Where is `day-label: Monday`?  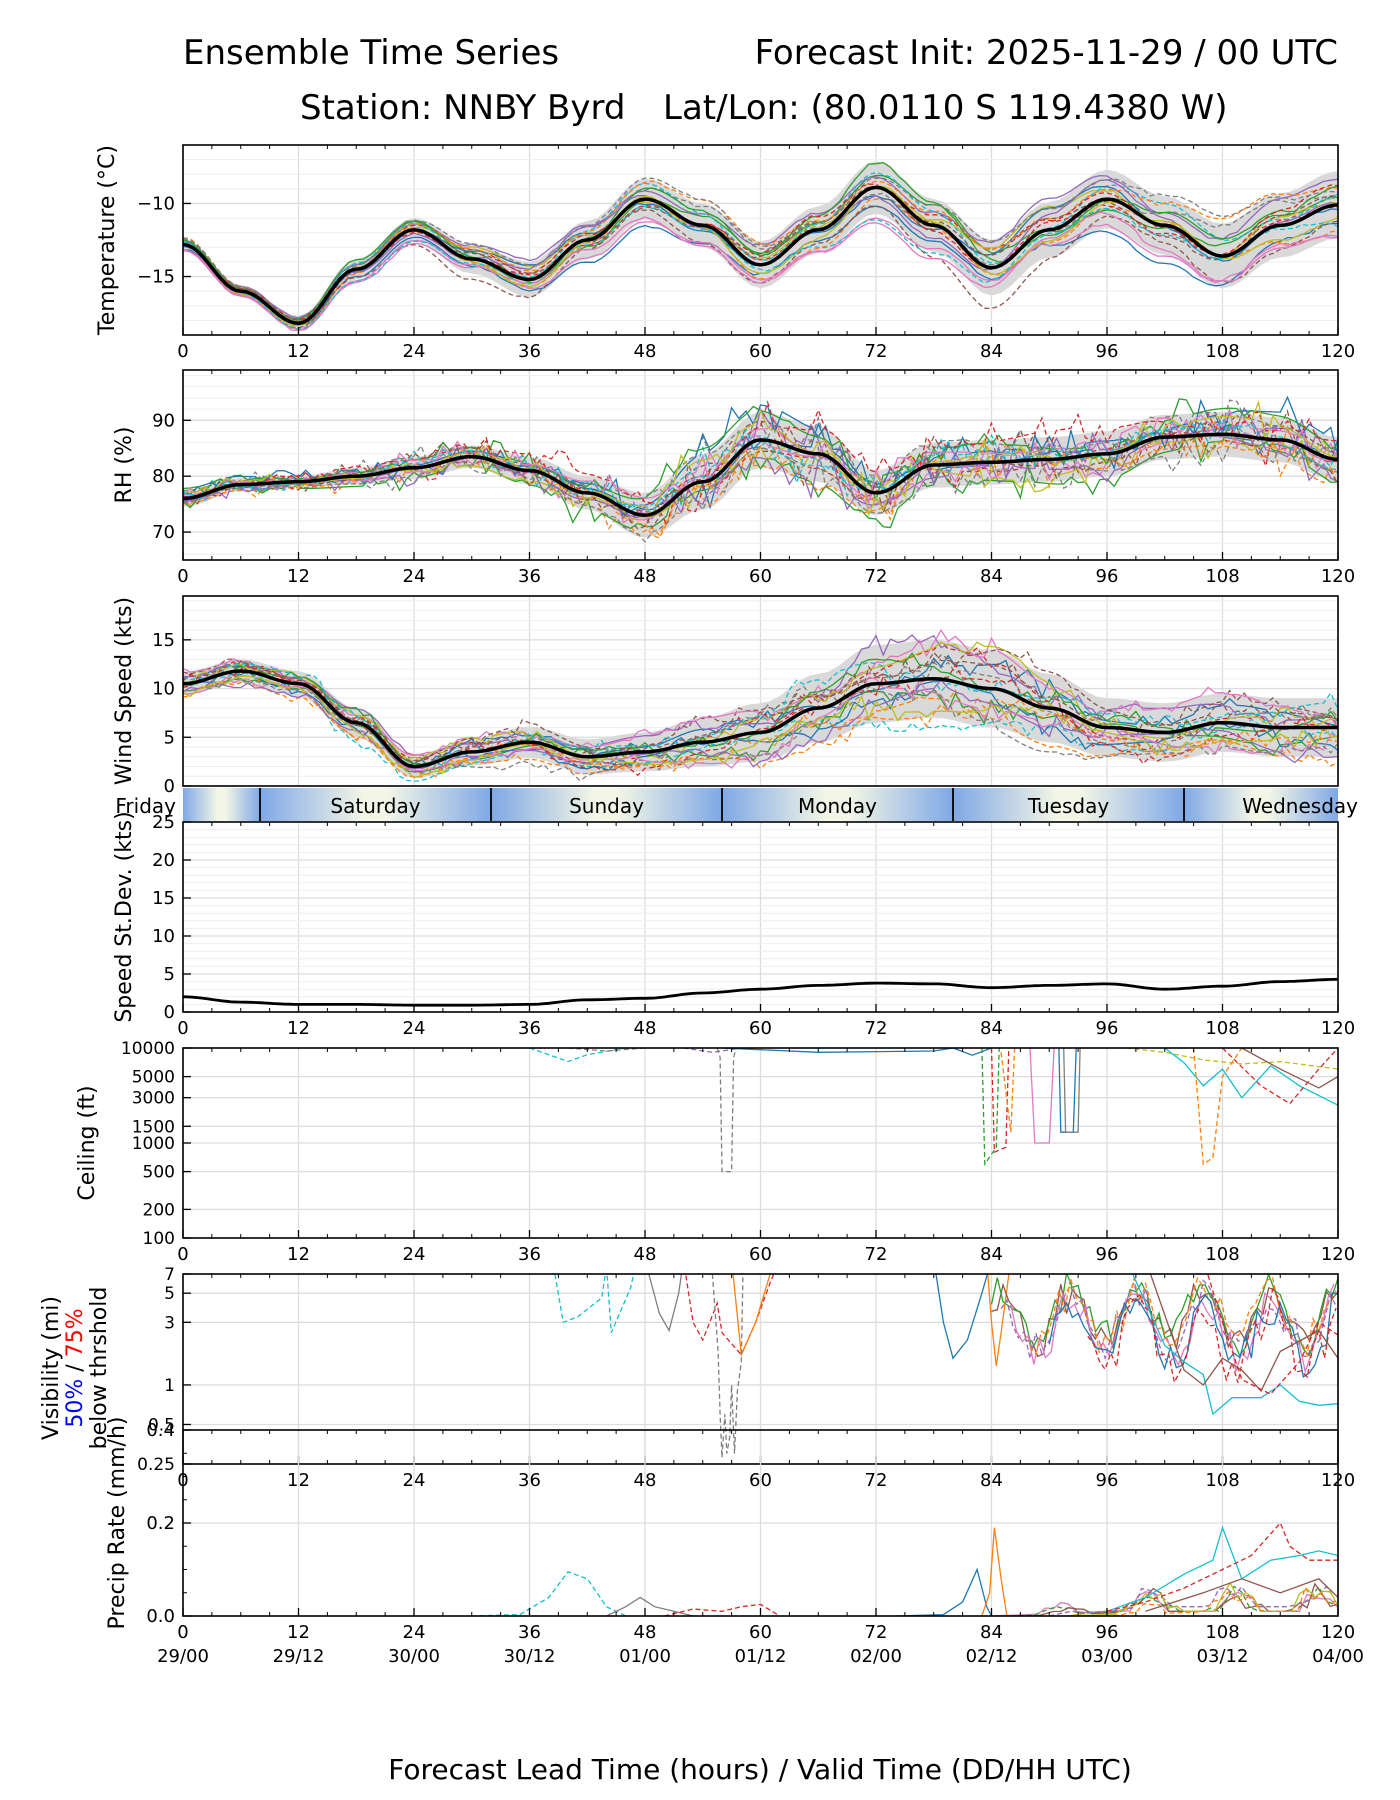
day-label: Monday is located at coordinates (837, 806).